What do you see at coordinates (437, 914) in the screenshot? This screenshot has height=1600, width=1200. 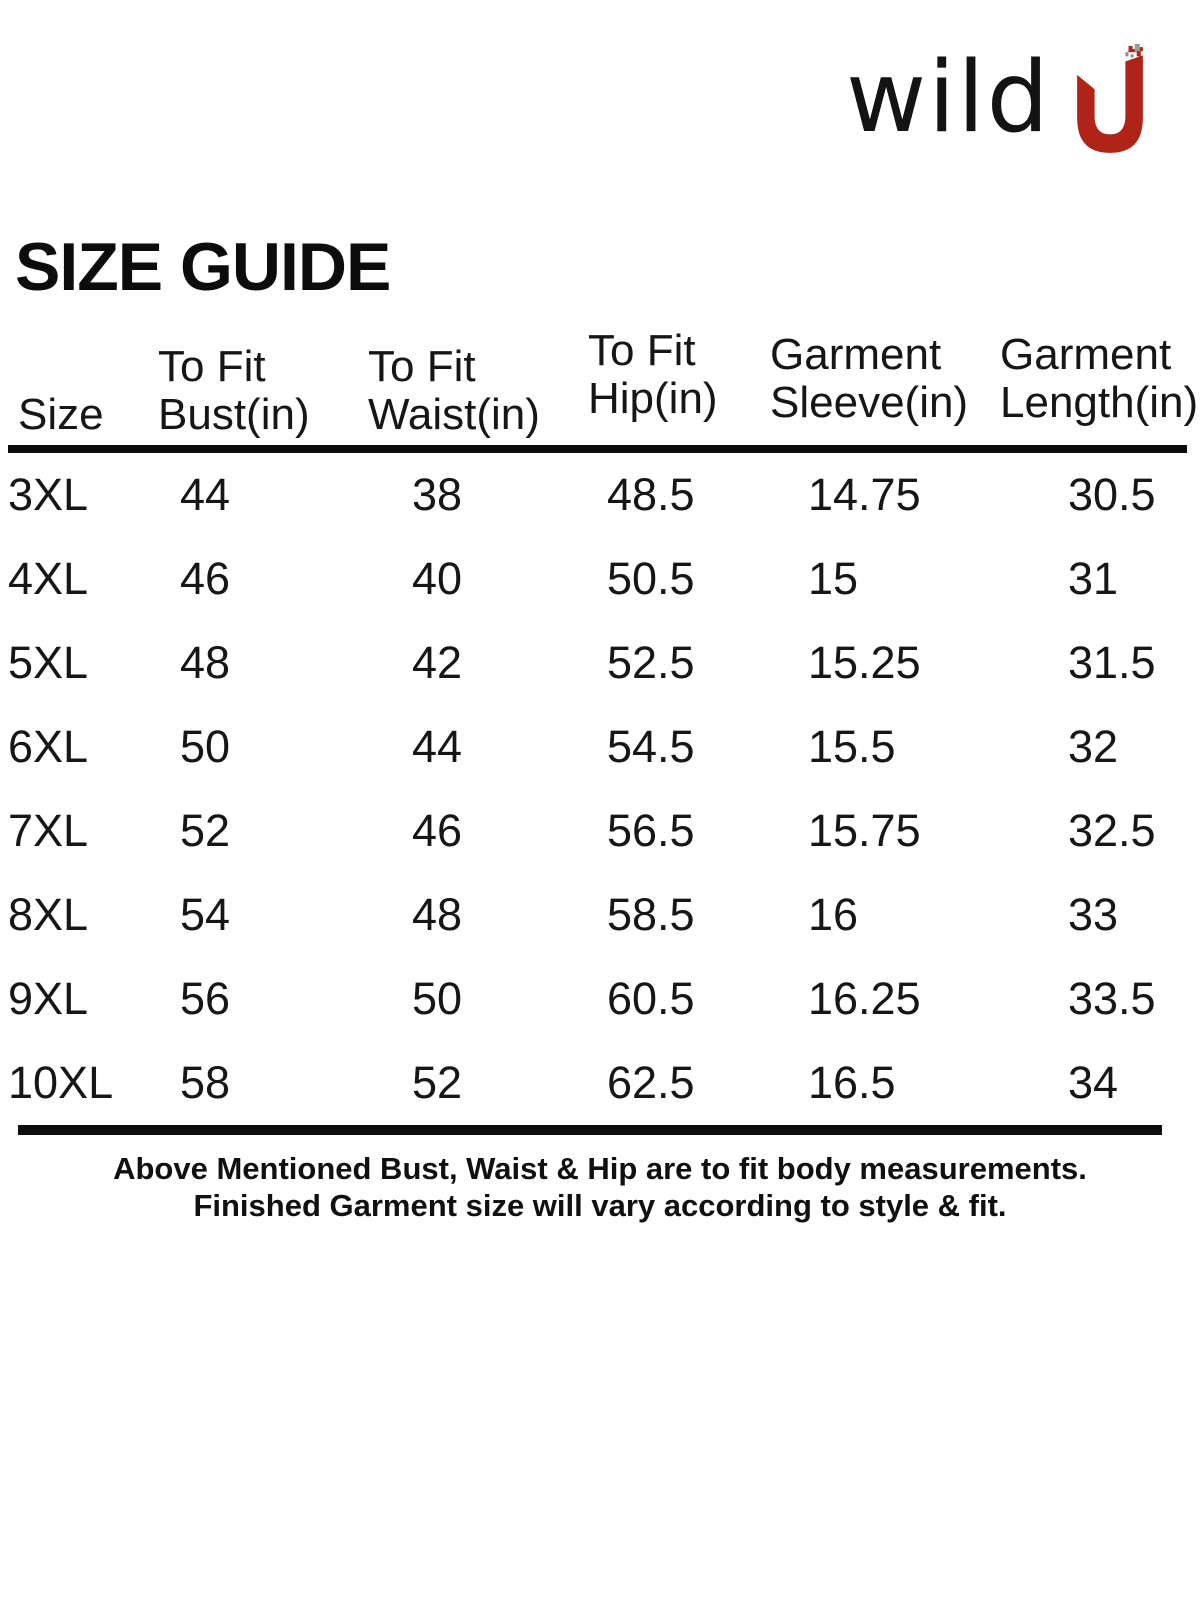 I see `cell-waist: 48` at bounding box center [437, 914].